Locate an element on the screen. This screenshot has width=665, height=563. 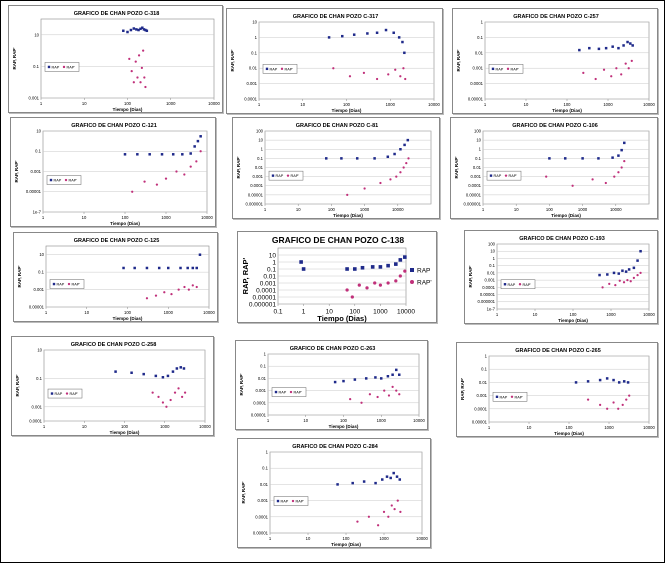
plot-area is located at coordinates (346, 60).